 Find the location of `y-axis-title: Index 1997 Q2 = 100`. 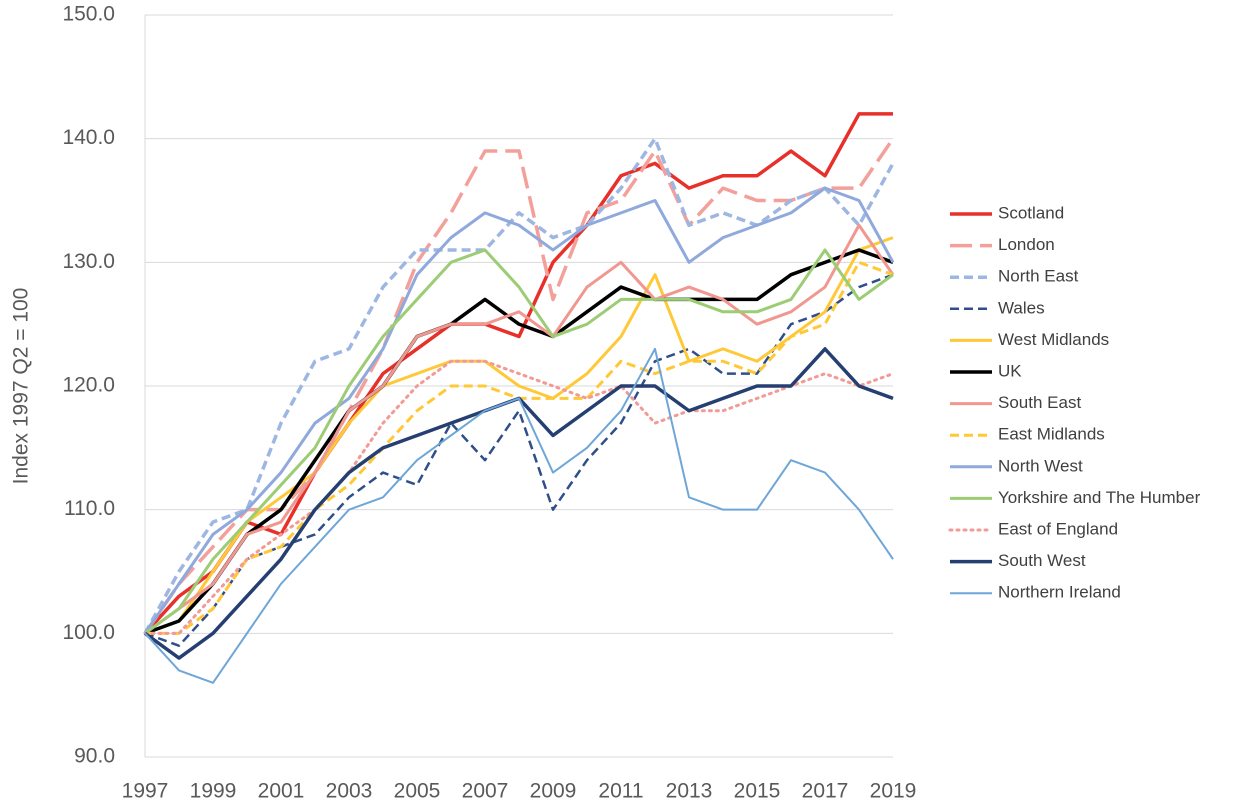

y-axis-title: Index 1997 Q2 = 100 is located at coordinates (21, 386).